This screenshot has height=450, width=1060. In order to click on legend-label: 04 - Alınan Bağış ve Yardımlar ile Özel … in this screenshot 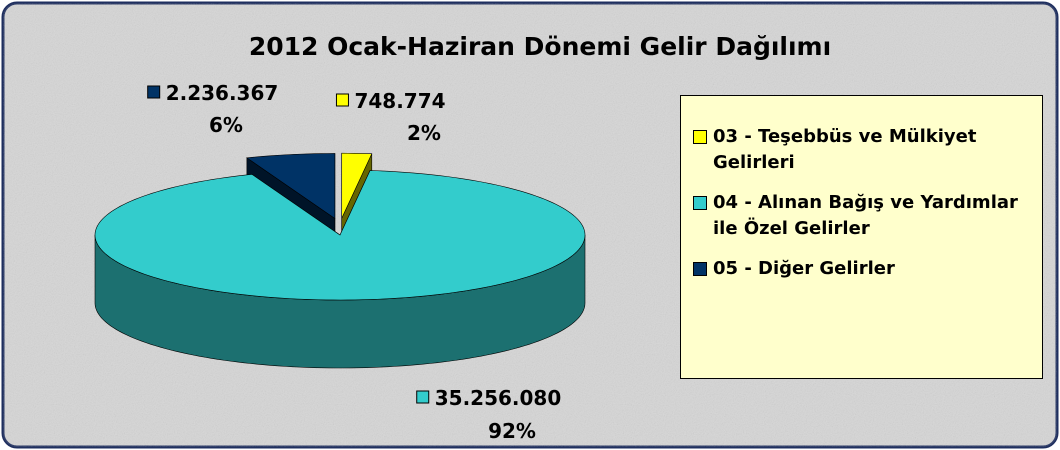, I will do `click(865, 215)`.